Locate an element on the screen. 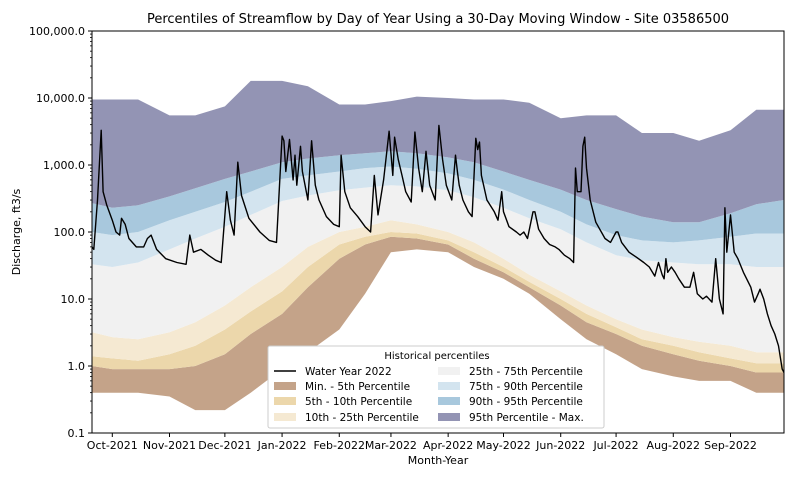 Image resolution: width=800 pixels, height=480 pixels. legend-swatch-min_p05 is located at coordinates (285, 386).